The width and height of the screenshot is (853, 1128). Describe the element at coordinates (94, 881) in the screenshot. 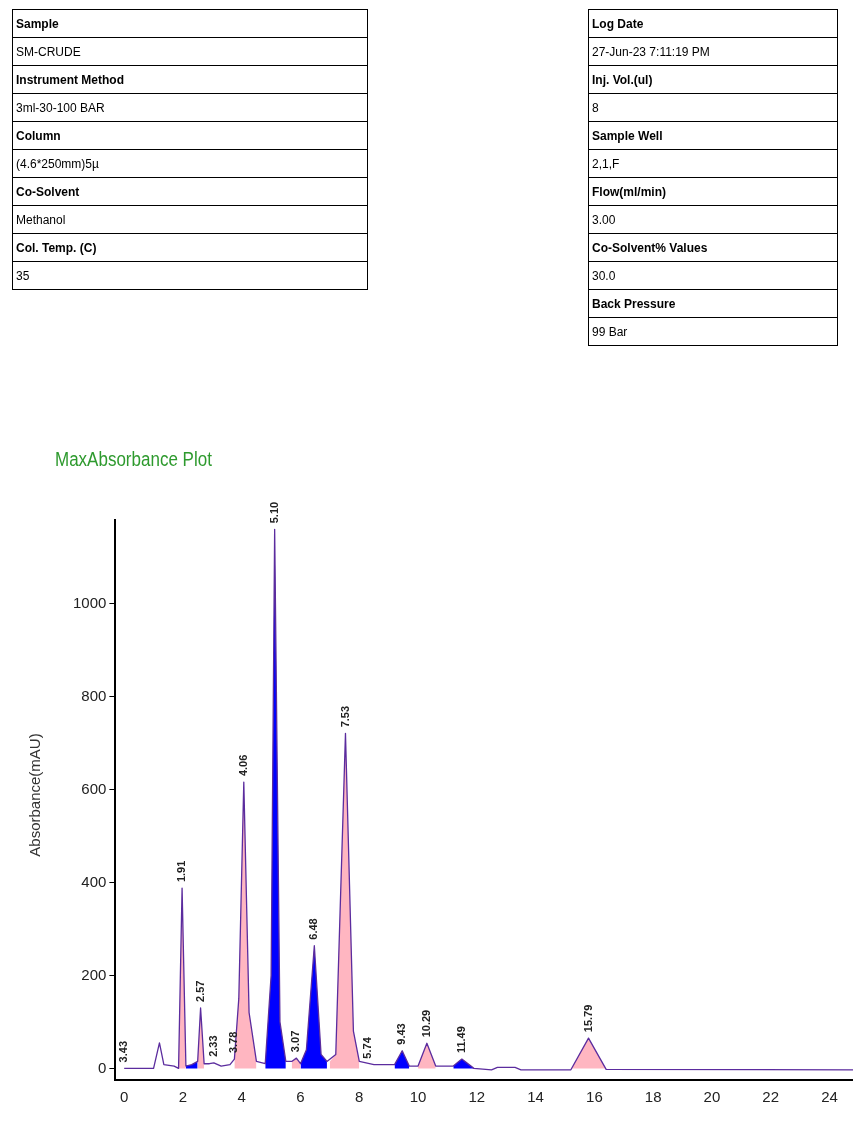

I see `y-tick-label: 400` at that location.